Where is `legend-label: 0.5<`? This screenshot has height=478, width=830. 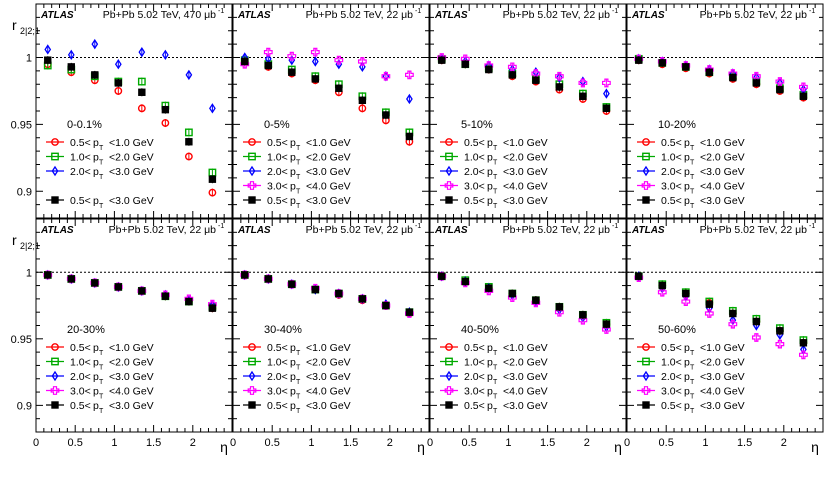 legend-label: 0.5< is located at coordinates (474, 348).